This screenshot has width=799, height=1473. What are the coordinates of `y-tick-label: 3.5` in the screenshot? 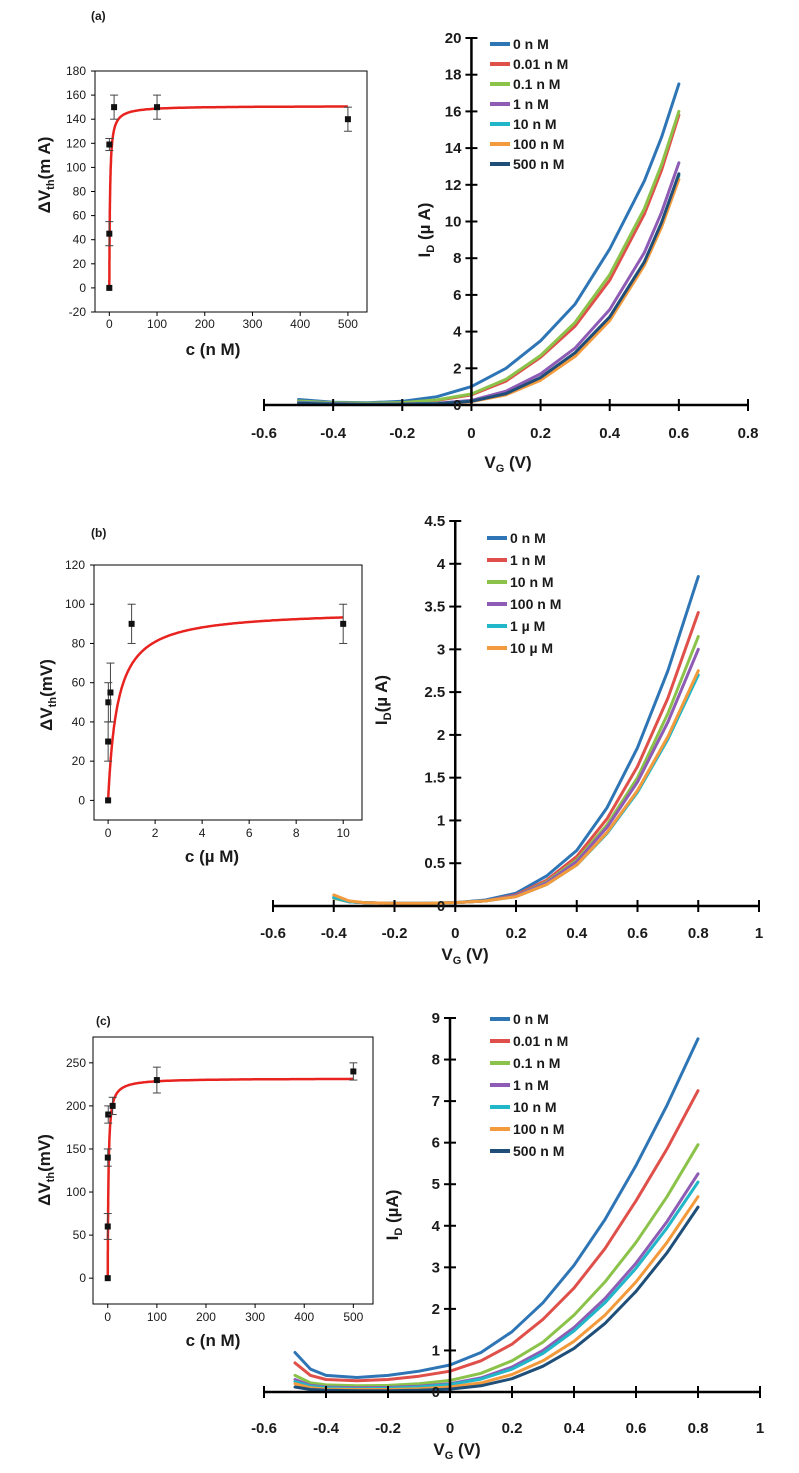 It's located at (434, 607).